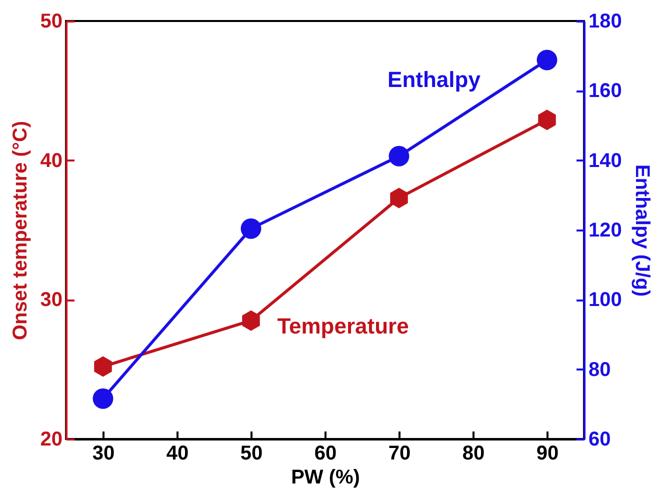  I want to click on y2-tick-label: 120, so click(605, 231).